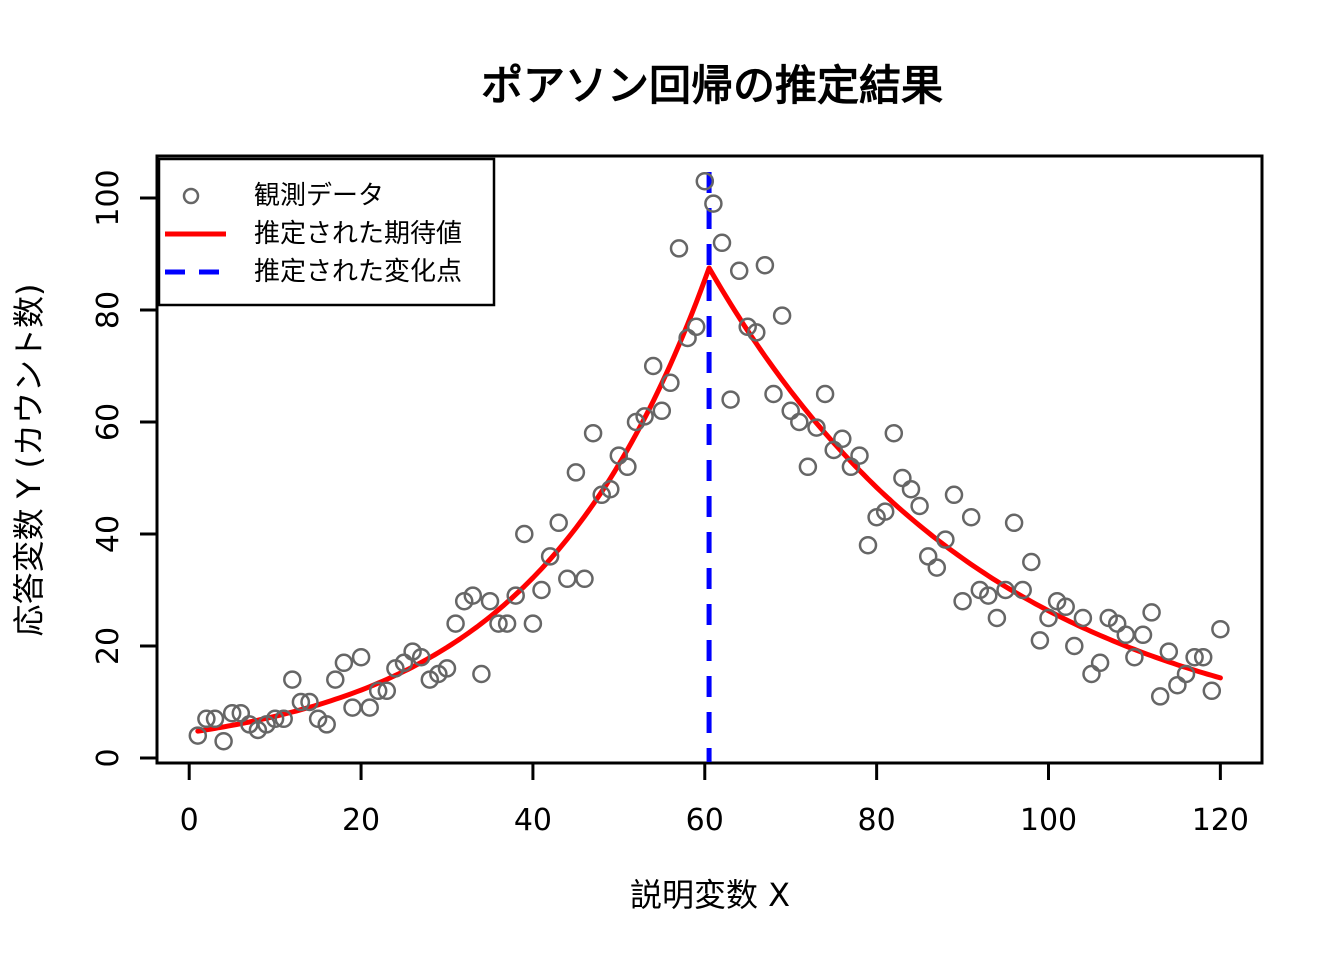 The height and width of the screenshot is (960, 1344). I want to click on y-tick-label: 60, so click(108, 422).